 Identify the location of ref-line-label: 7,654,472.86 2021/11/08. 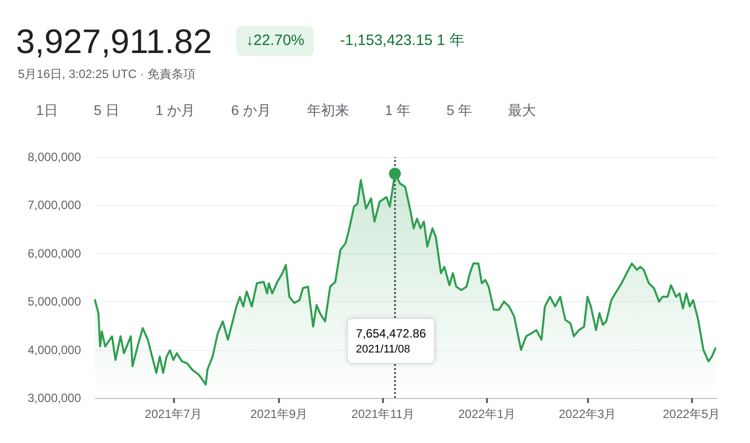
(391, 341).